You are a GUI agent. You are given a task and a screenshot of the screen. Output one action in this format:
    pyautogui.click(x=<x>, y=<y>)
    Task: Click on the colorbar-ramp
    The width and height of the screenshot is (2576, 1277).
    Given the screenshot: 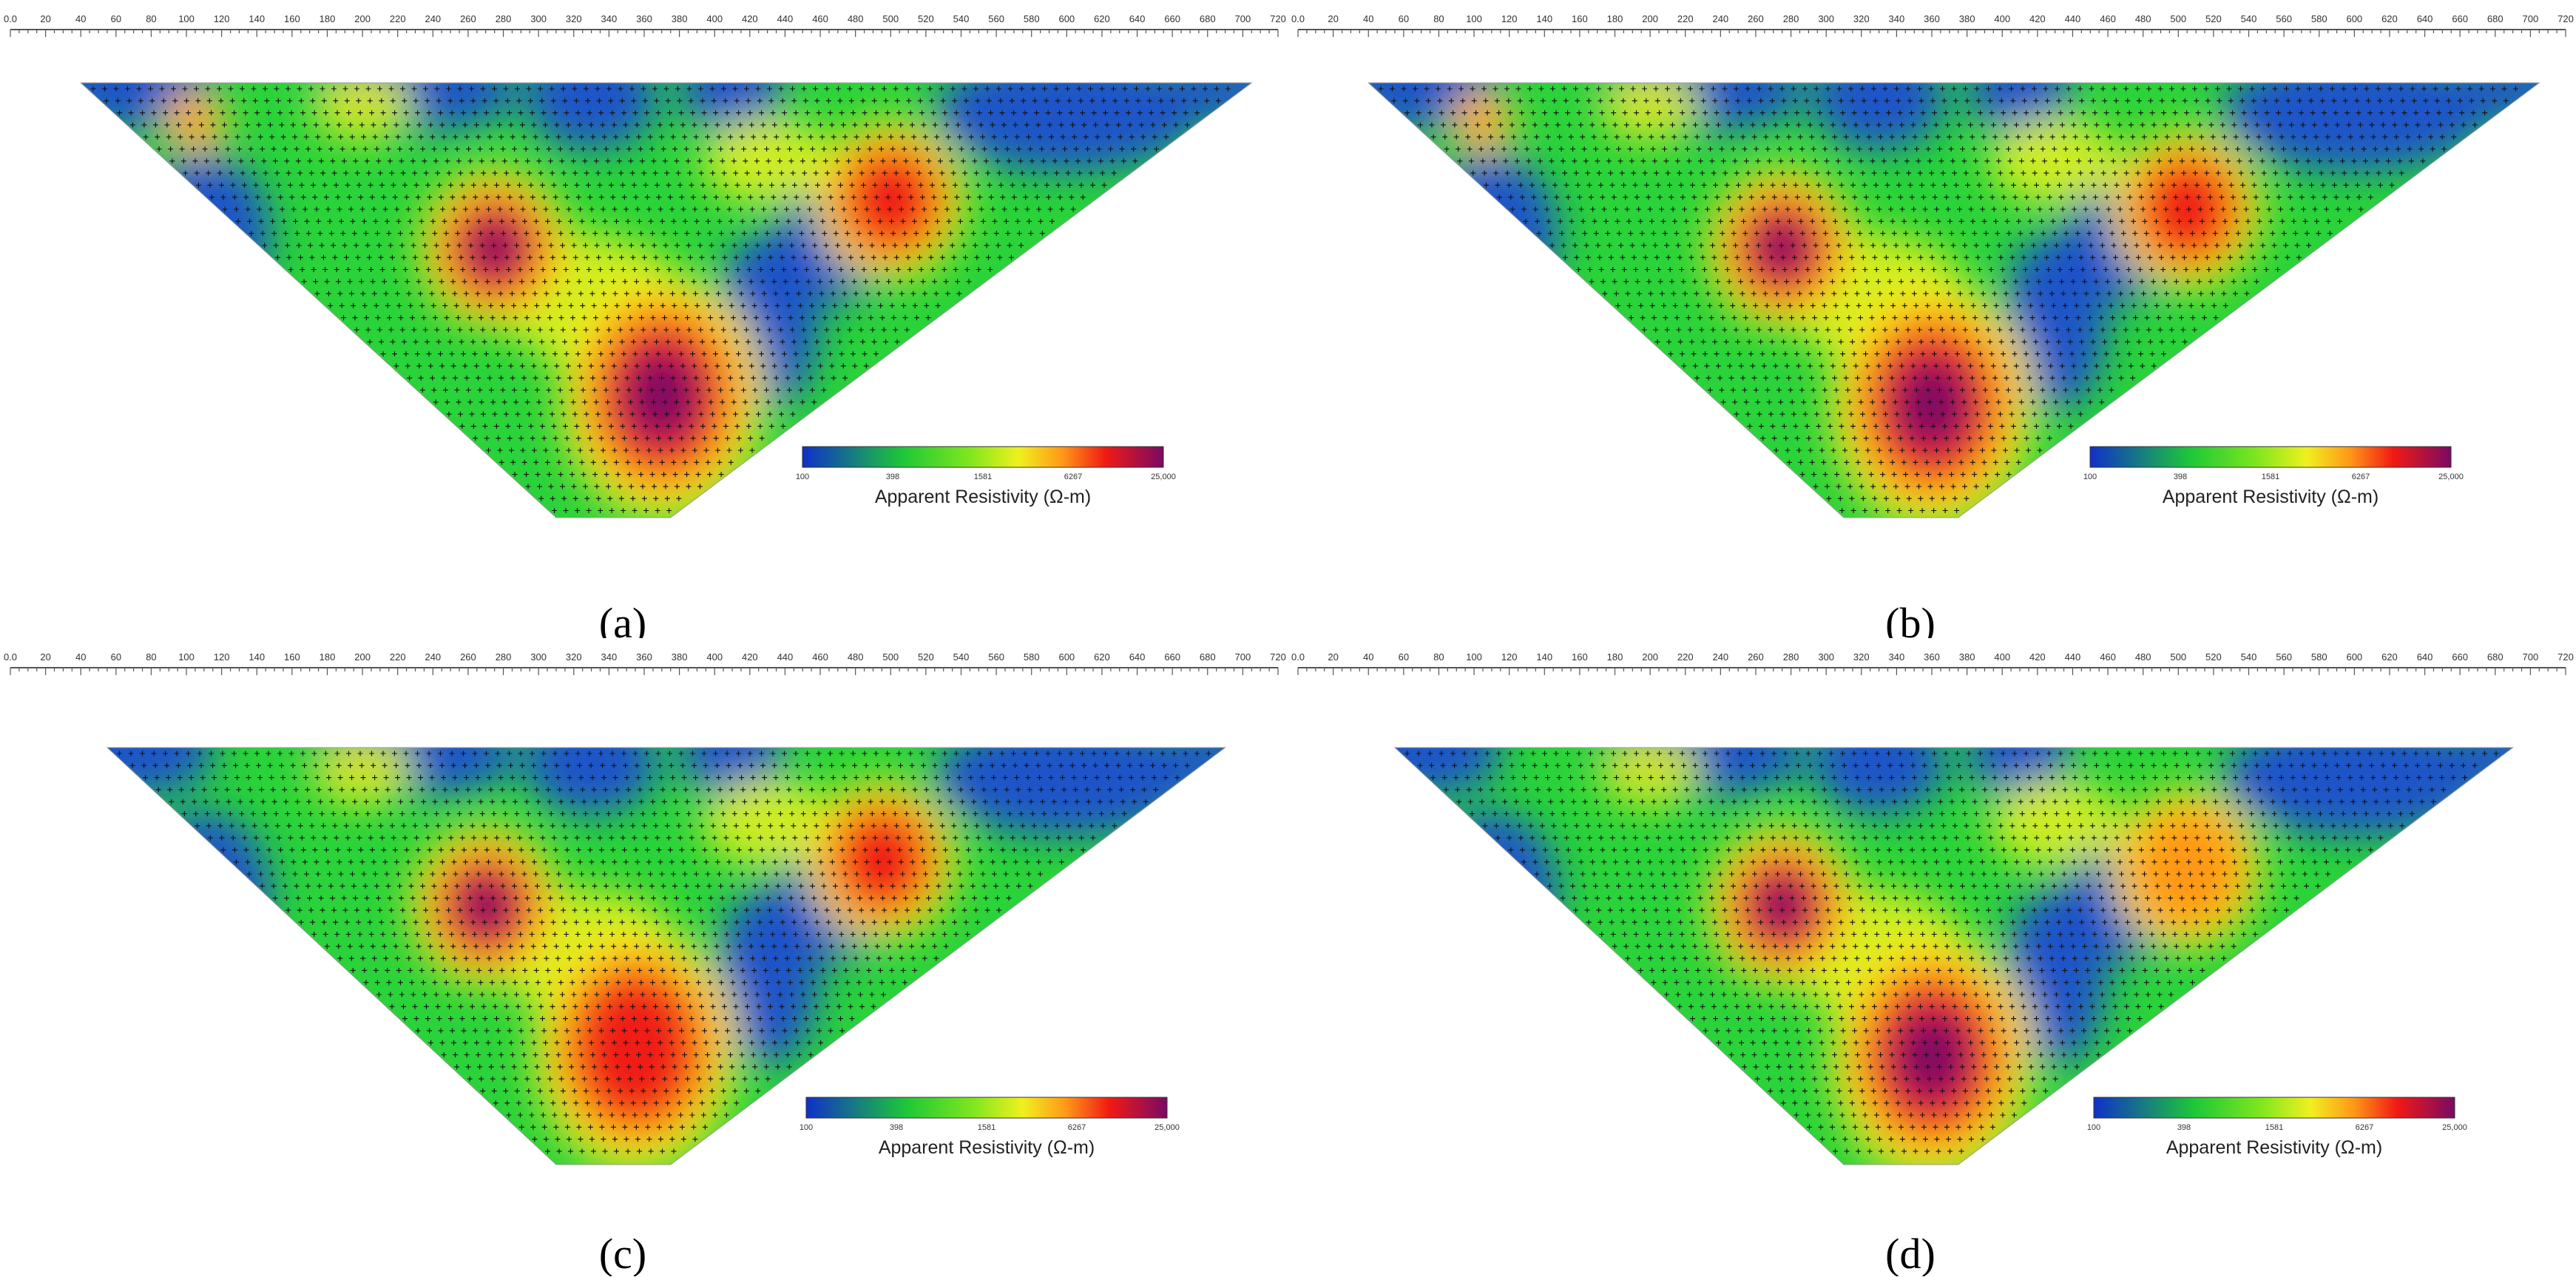 What is the action you would take?
    pyautogui.click(x=2270, y=457)
    